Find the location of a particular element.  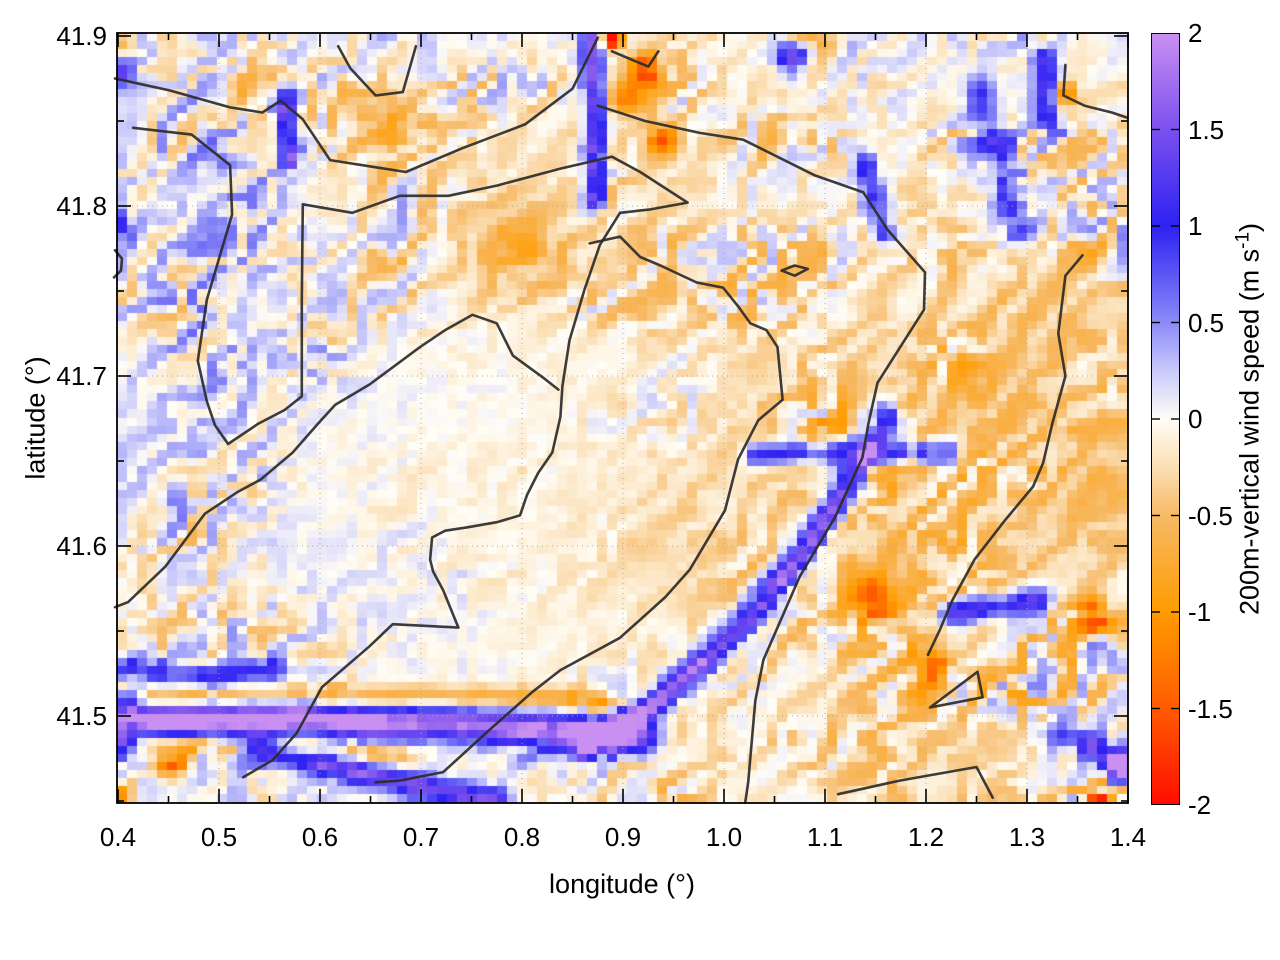

terrain-contour-north-outer-west is located at coordinates (356, 105).